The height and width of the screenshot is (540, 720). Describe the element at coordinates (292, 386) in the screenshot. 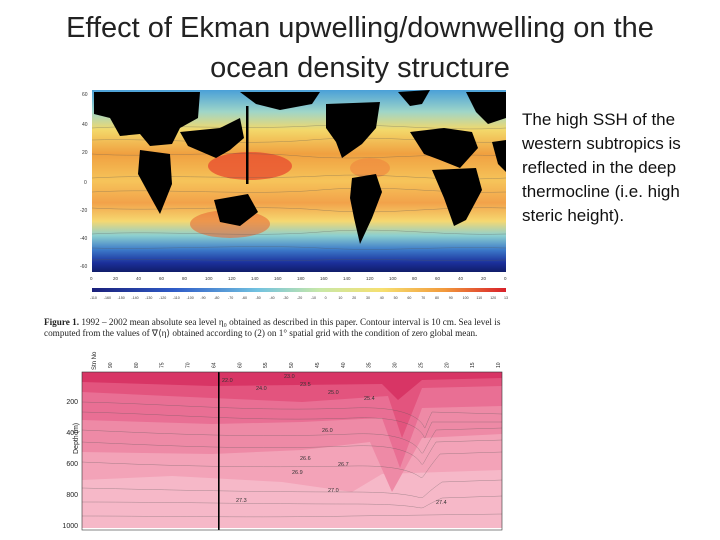

I see `section-surface-layer` at that location.